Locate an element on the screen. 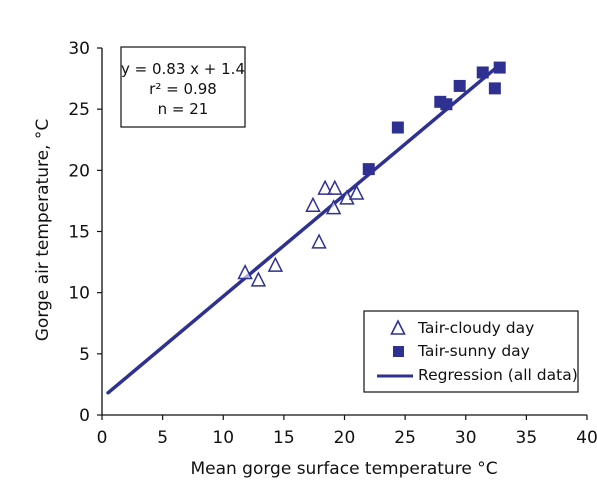 The height and width of the screenshot is (482, 597). x-tick-label: 40 is located at coordinates (586, 438).